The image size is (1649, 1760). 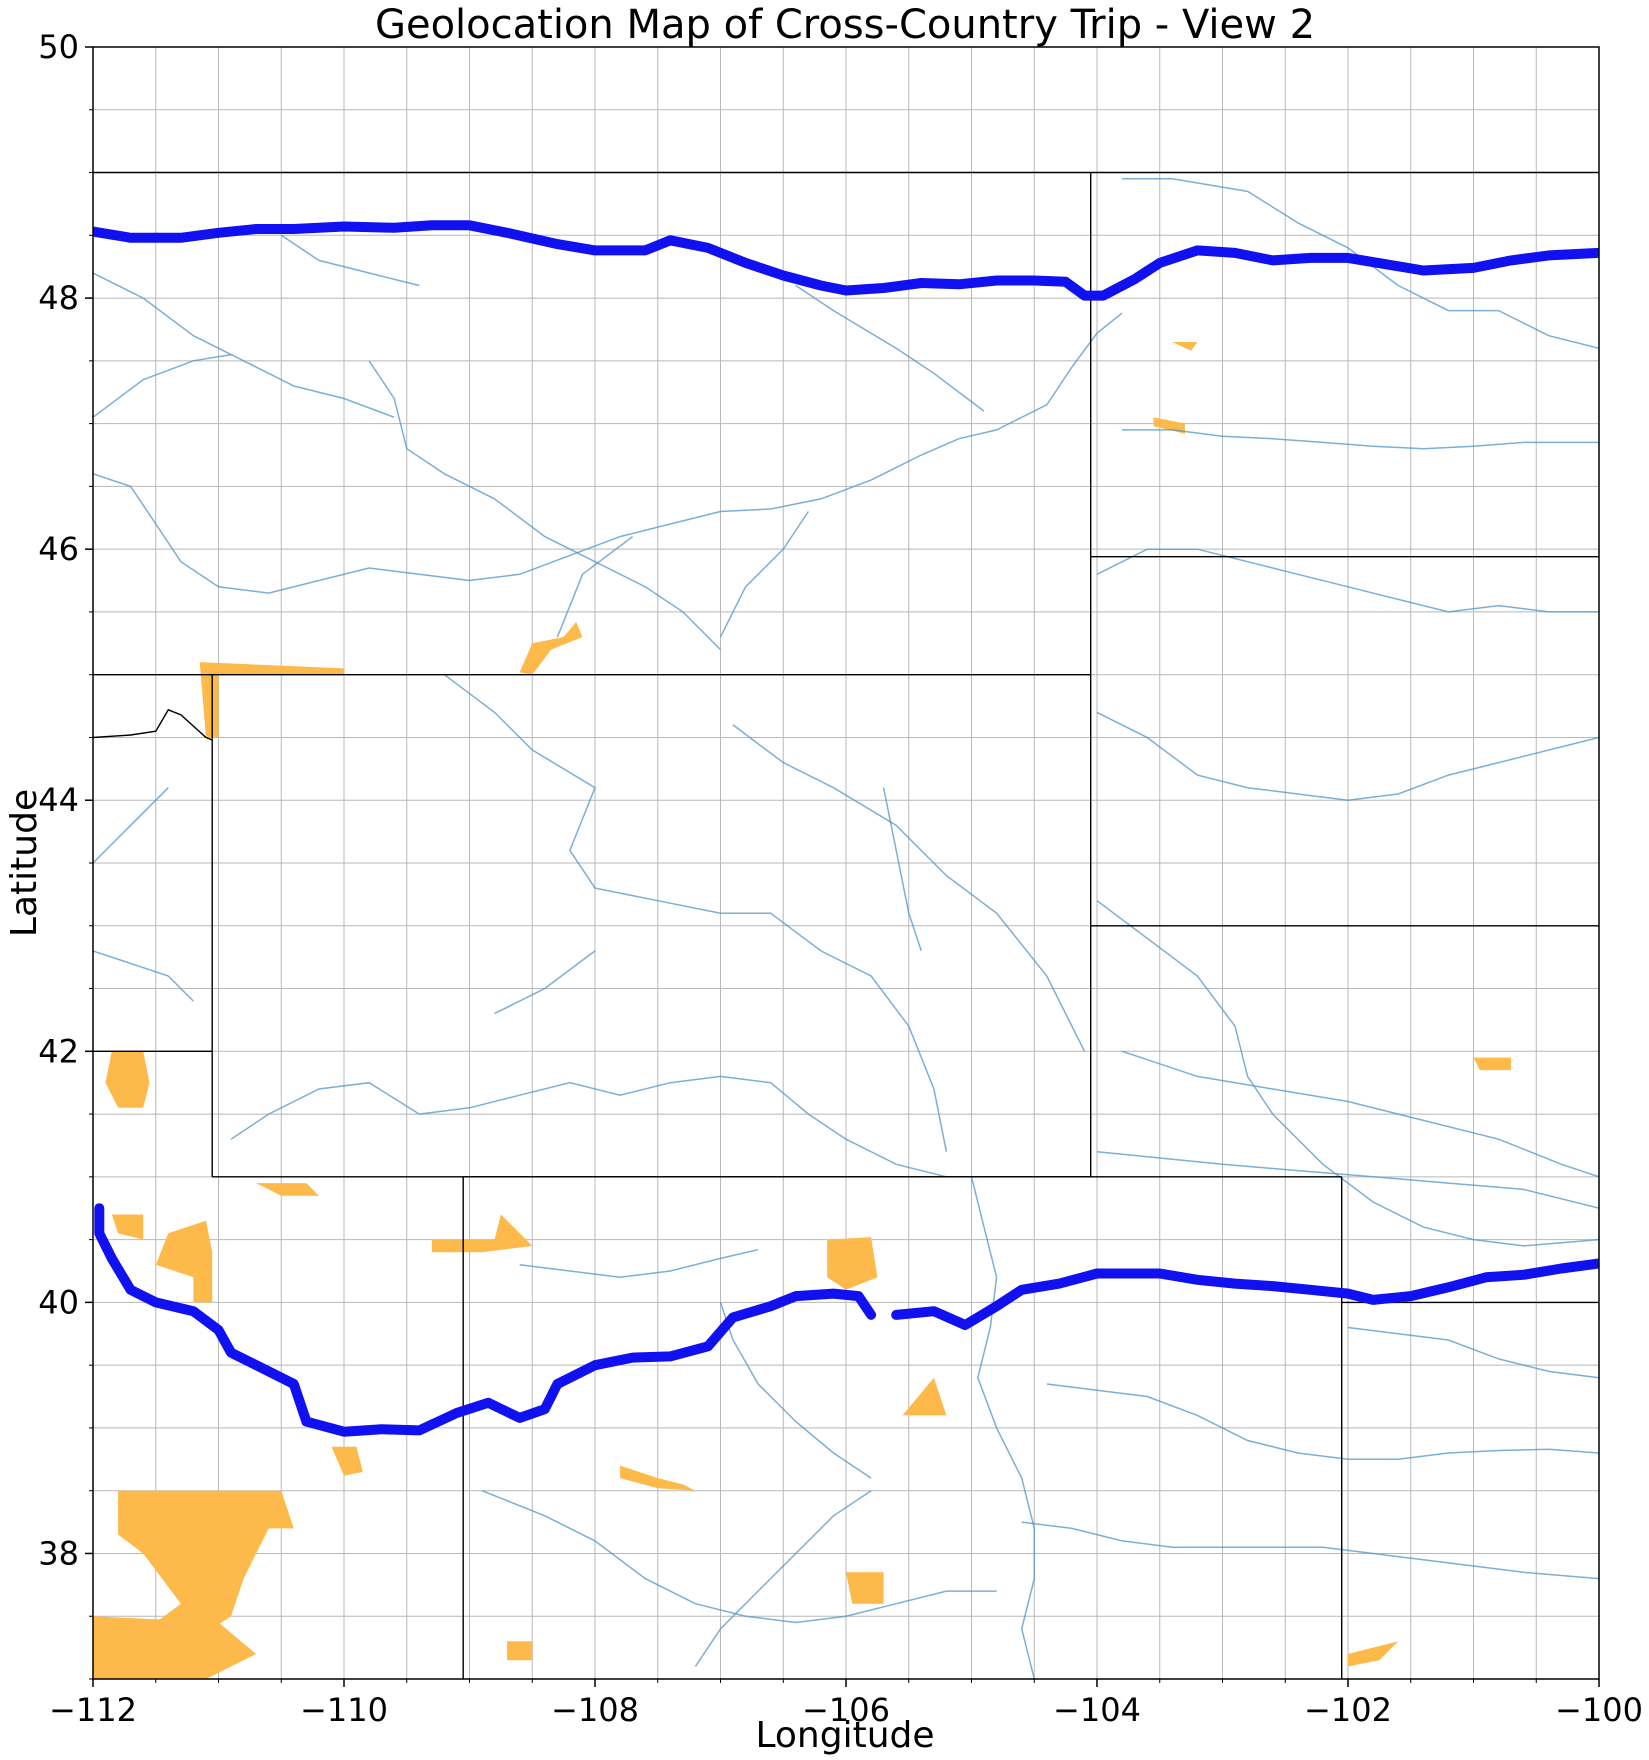 What do you see at coordinates (153, 724) in the screenshot?
I see `state-border-line` at bounding box center [153, 724].